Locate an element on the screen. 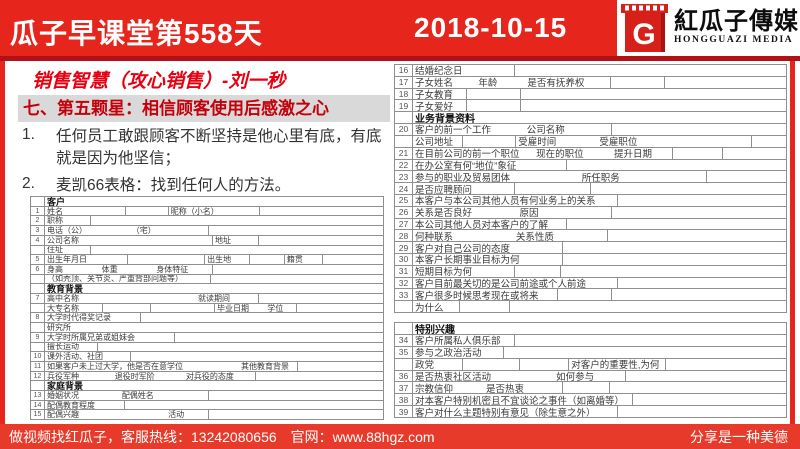  field-label: 客户很多时候思考现在或将来 is located at coordinates (477, 295).